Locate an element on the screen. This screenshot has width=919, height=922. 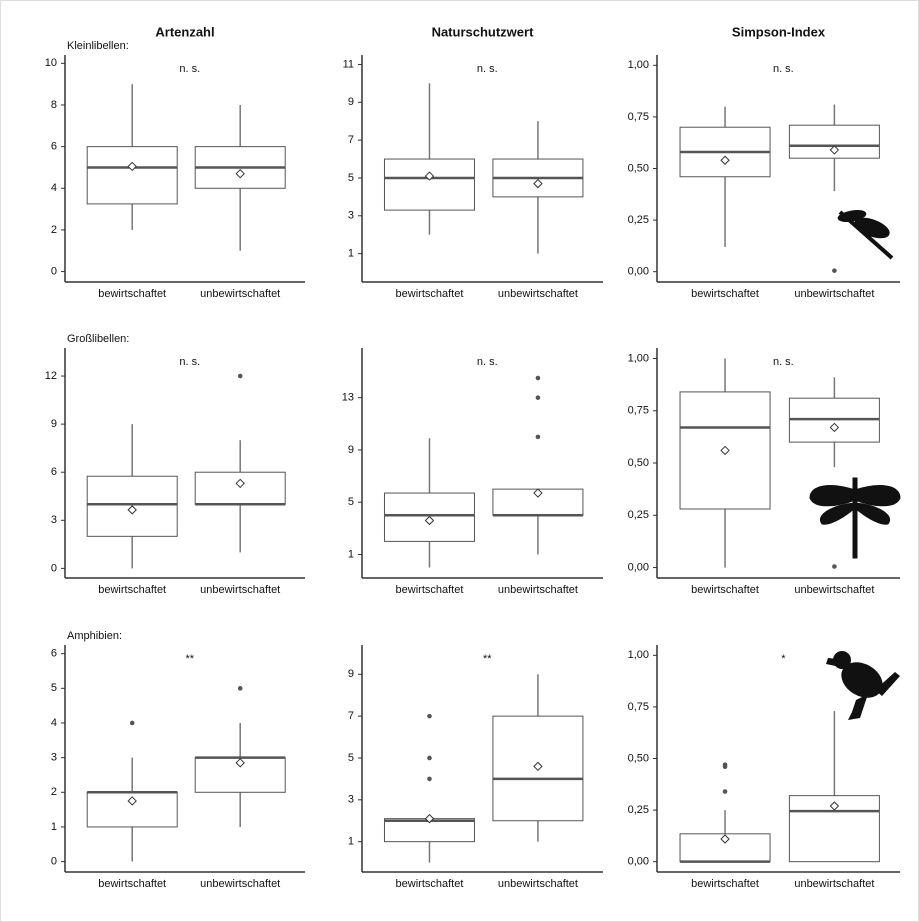
damselfly-icon is located at coordinates (865, 235).